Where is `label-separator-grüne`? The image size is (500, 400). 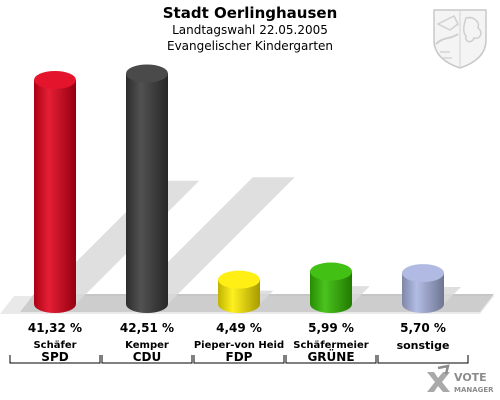
label-separator-grüne is located at coordinates (331, 359).